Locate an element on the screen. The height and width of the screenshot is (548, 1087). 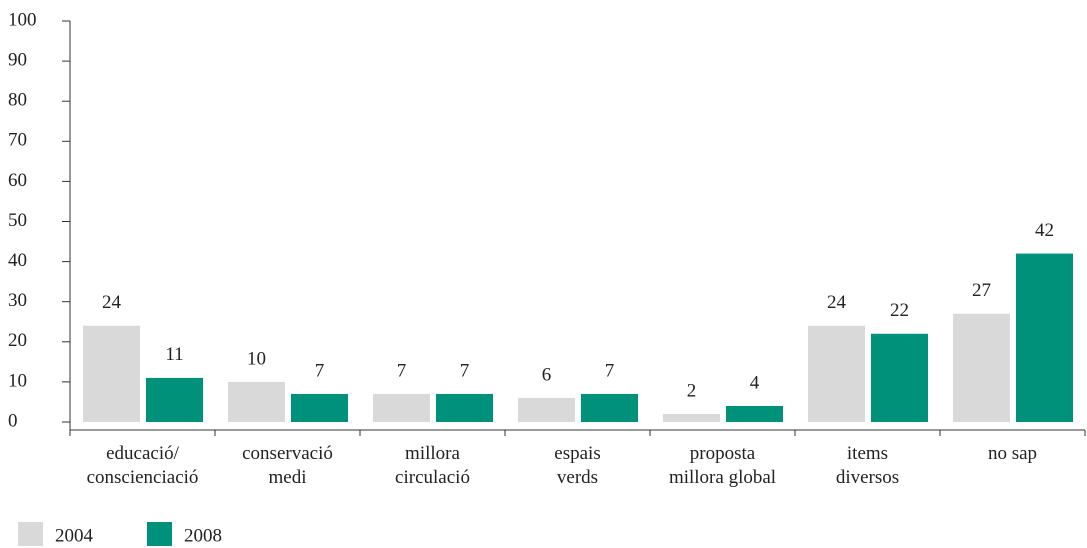
legend-label: 2004 is located at coordinates (74, 535).